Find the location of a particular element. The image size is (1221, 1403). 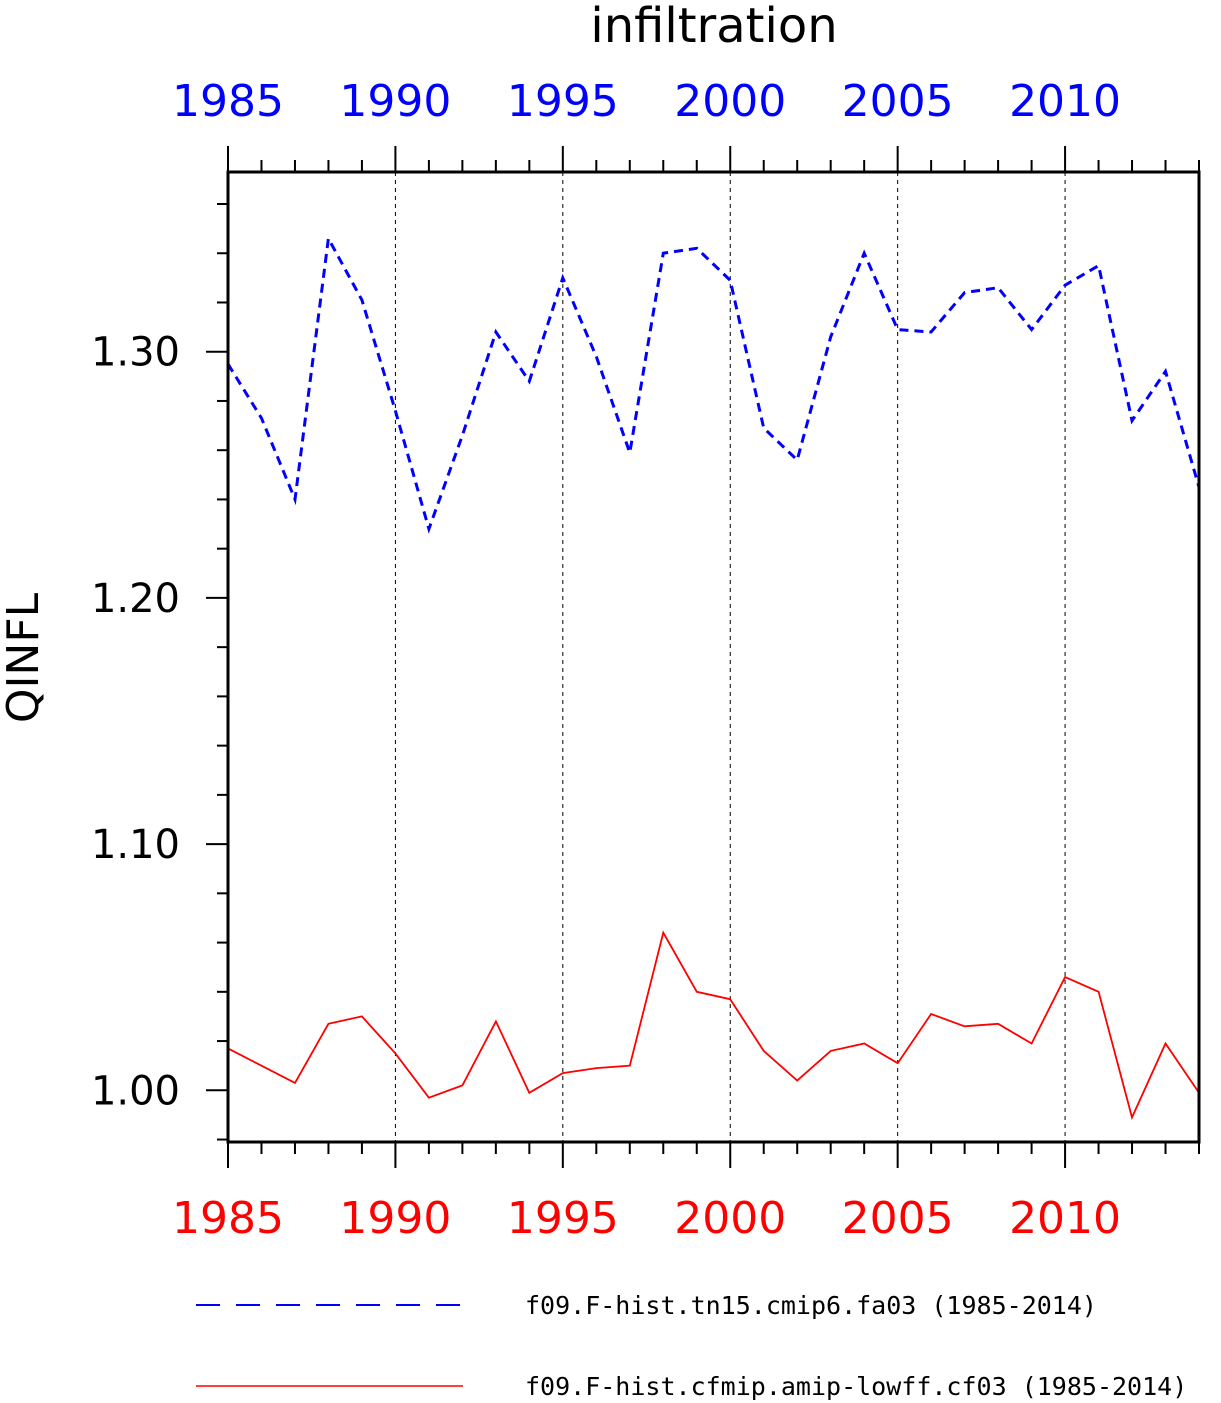

chart-title: infiltration is located at coordinates (713, 27).